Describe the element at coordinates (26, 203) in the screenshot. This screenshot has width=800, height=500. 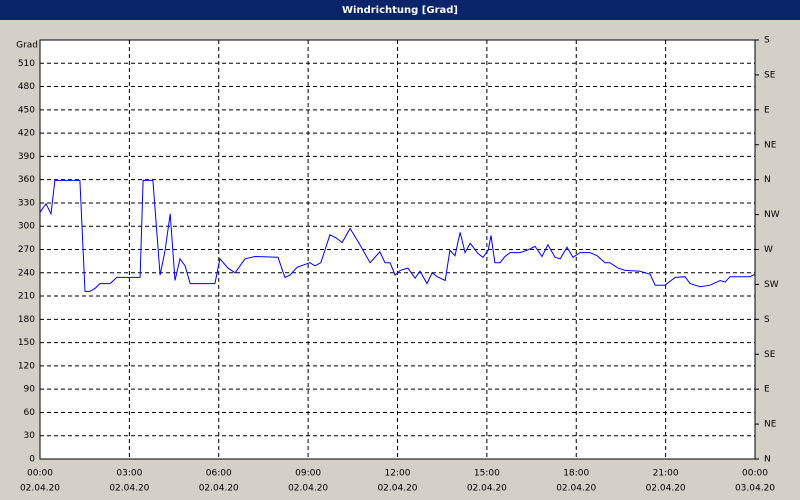
I see `y-tick-label: 330` at that location.